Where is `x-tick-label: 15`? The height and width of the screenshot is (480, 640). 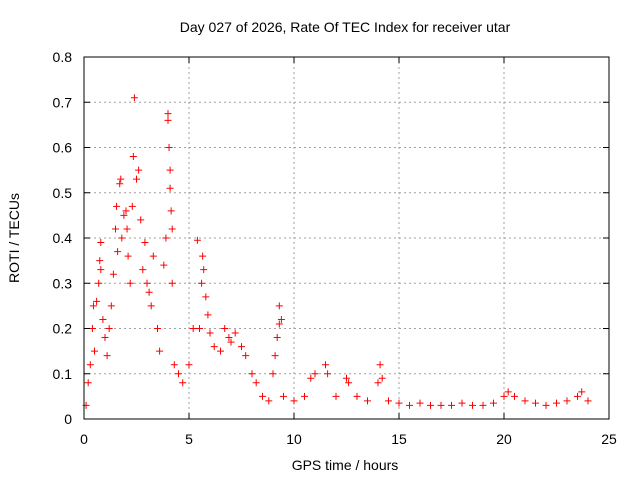
x-tick-label: 15 is located at coordinates (399, 439).